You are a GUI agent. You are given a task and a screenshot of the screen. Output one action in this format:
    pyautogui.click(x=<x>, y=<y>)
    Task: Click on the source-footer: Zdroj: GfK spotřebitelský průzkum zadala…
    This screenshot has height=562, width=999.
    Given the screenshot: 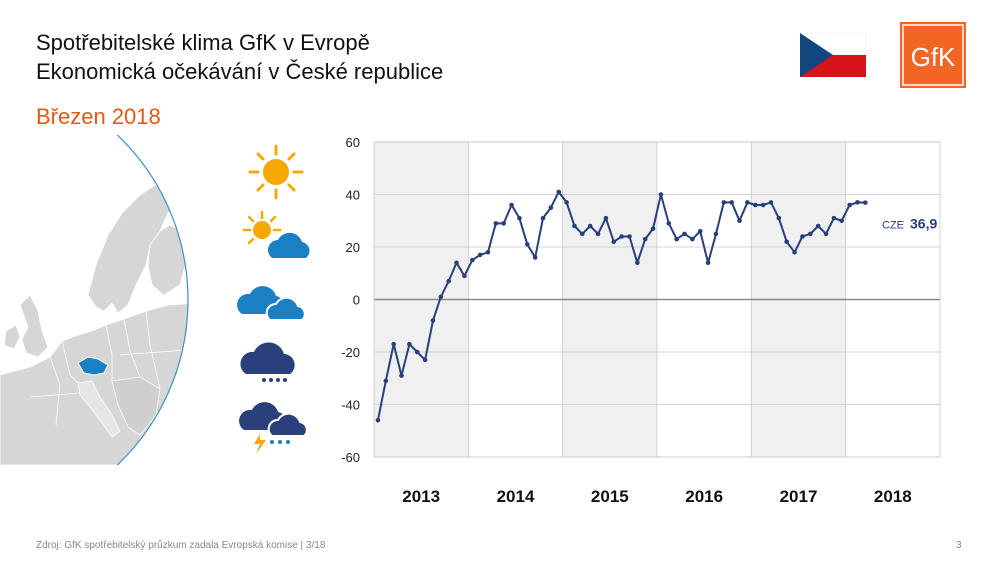 What is the action you would take?
    pyautogui.click(x=181, y=545)
    